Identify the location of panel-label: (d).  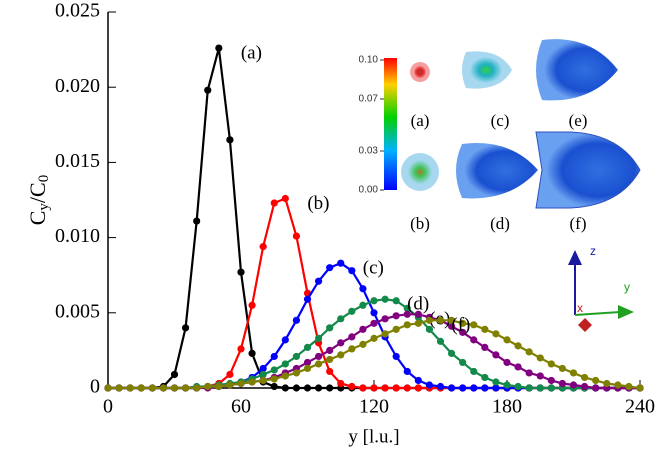
(500, 223).